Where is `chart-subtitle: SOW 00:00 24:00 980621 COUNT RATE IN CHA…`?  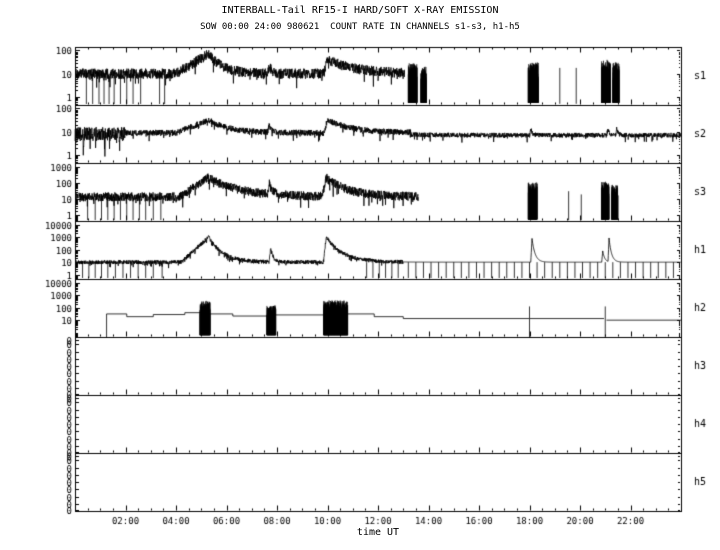
chart-subtitle: SOW 00:00 24:00 980621 COUNT RATE IN CHA… is located at coordinates (360, 27).